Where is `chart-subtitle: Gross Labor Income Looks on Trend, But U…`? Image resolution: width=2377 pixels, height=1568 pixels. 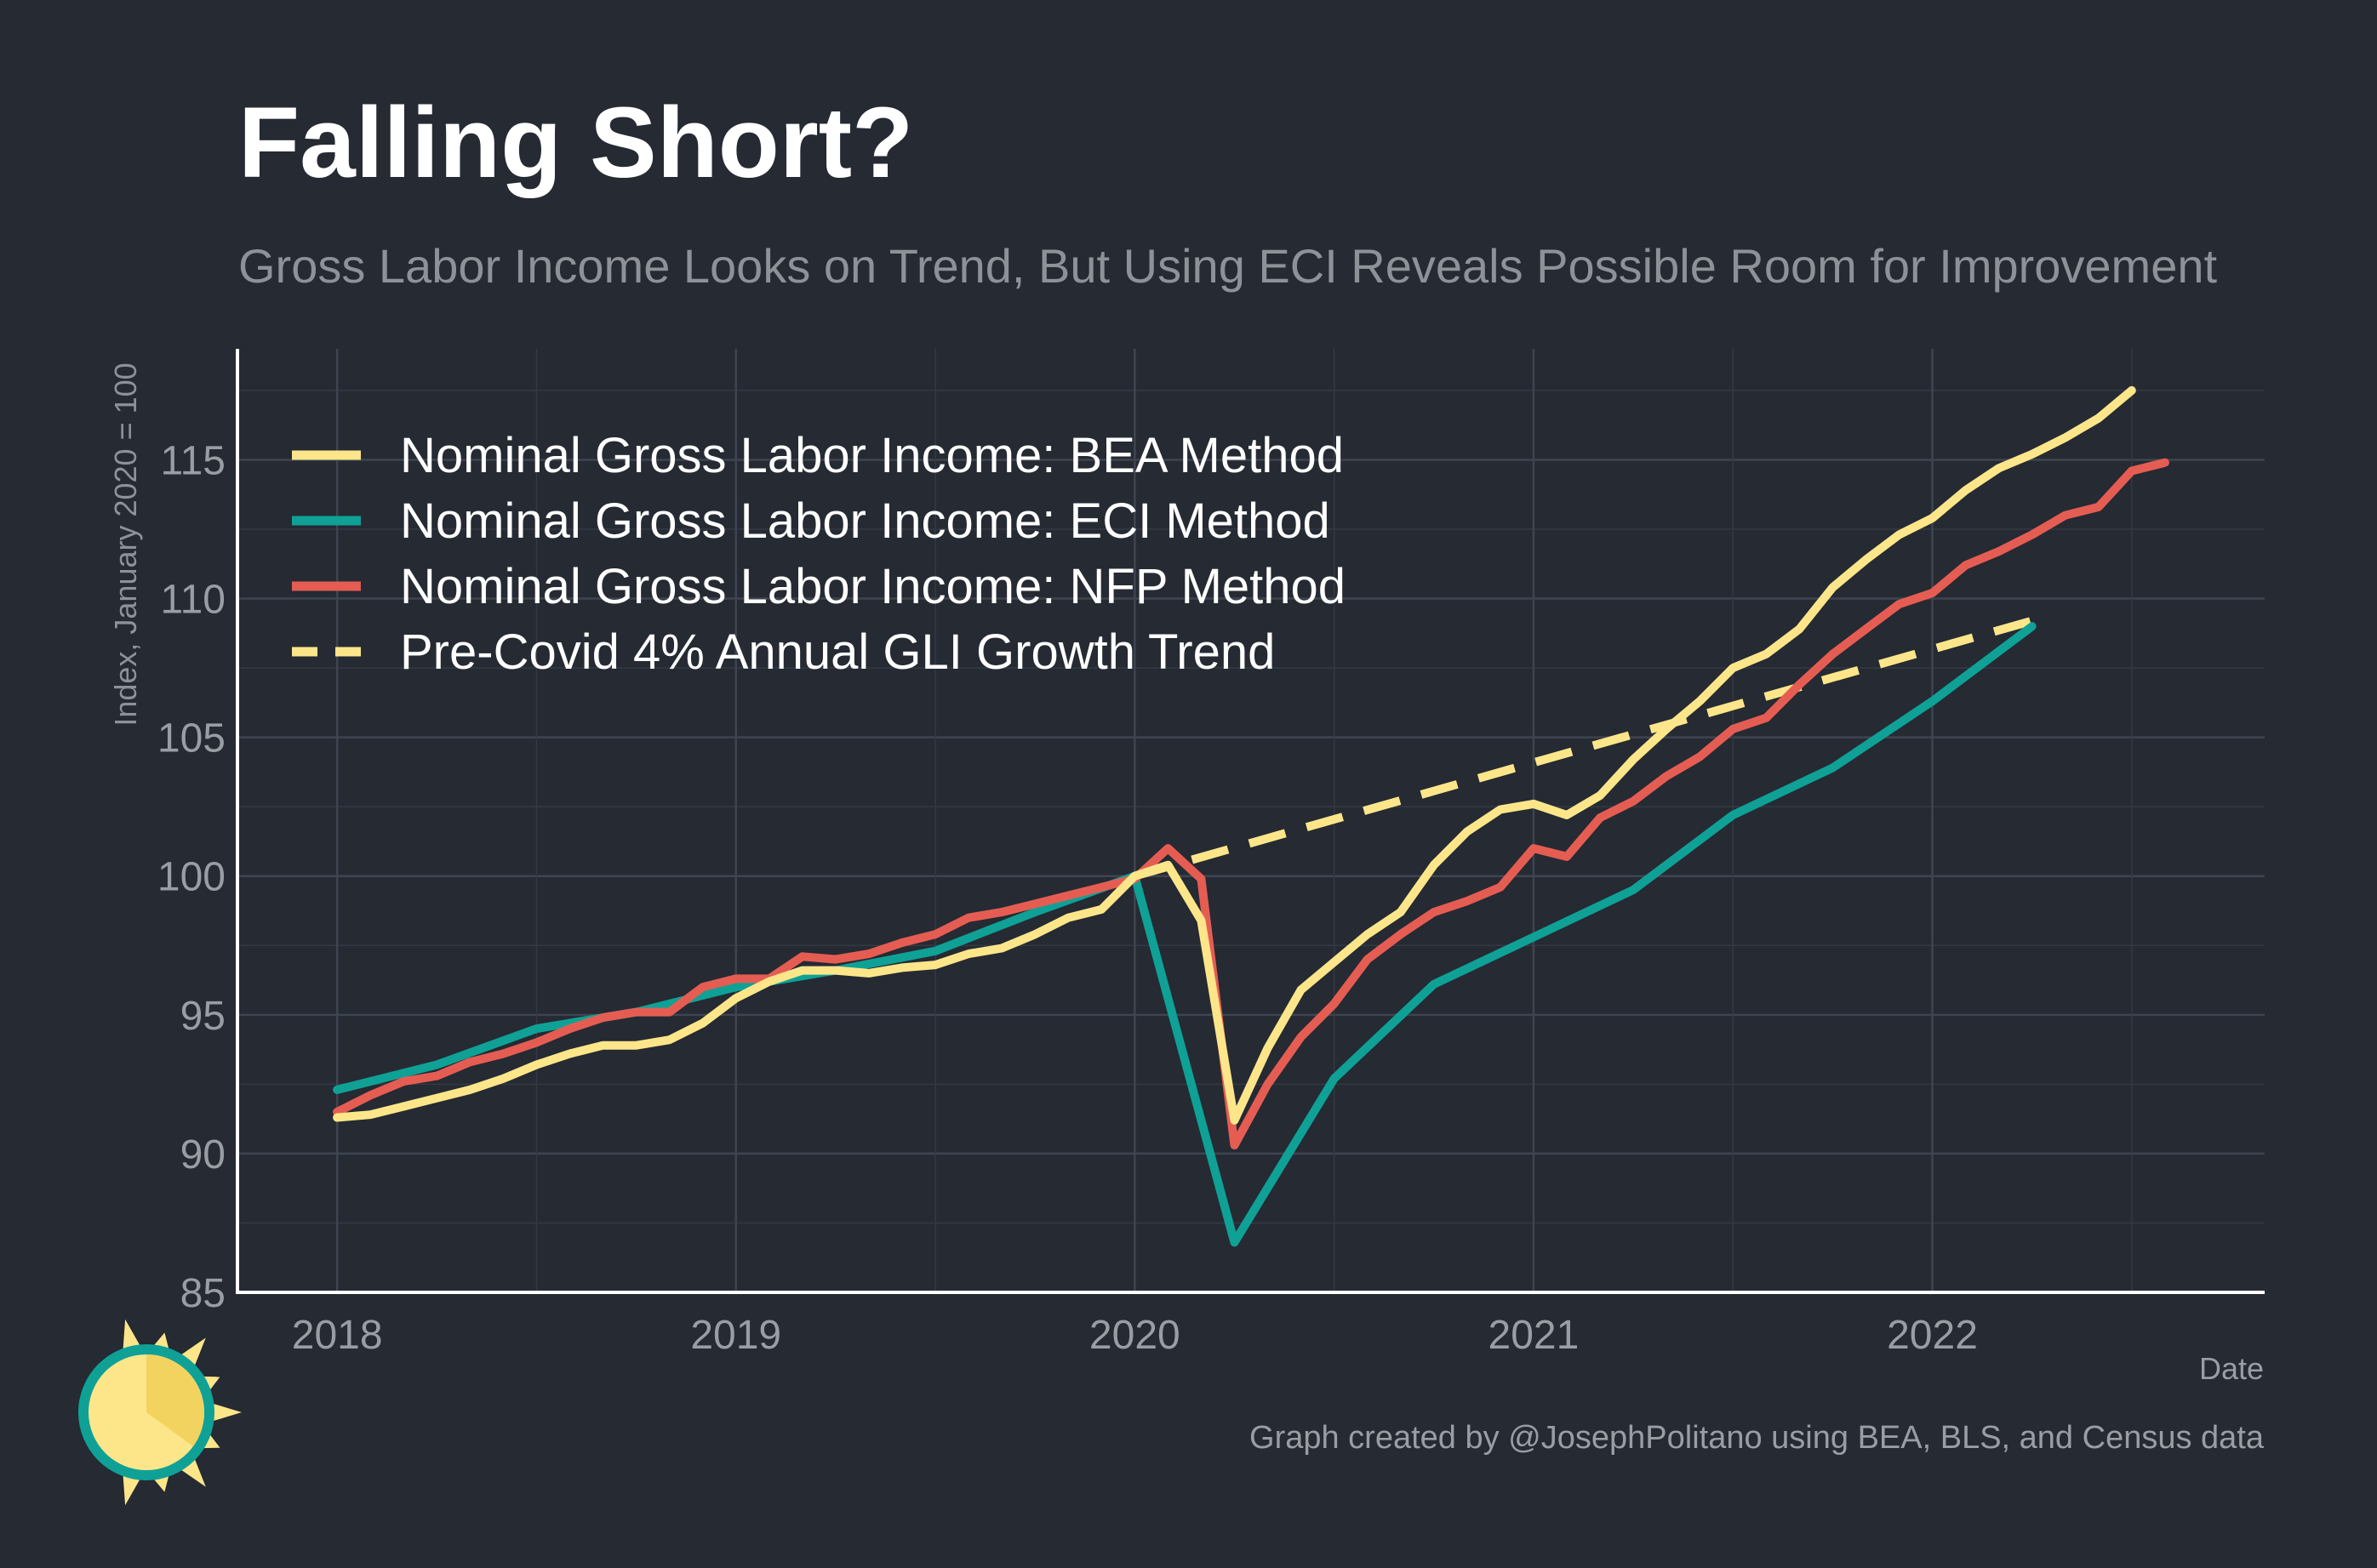
chart-subtitle: Gross Labor Income Looks on Trend, But U… is located at coordinates (1228, 266).